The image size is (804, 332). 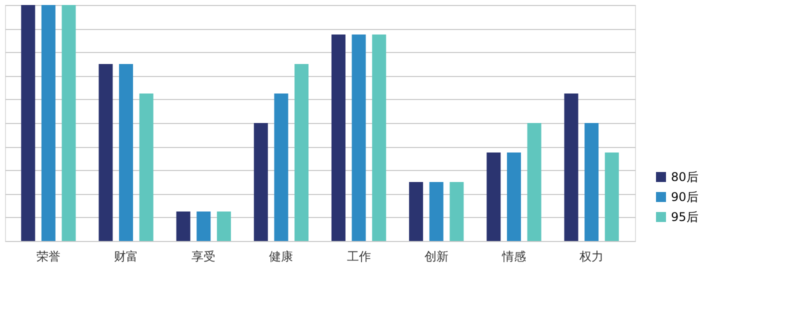 What do you see at coordinates (48, 257) in the screenshot?
I see `x-tick-label: 荣誉` at bounding box center [48, 257].